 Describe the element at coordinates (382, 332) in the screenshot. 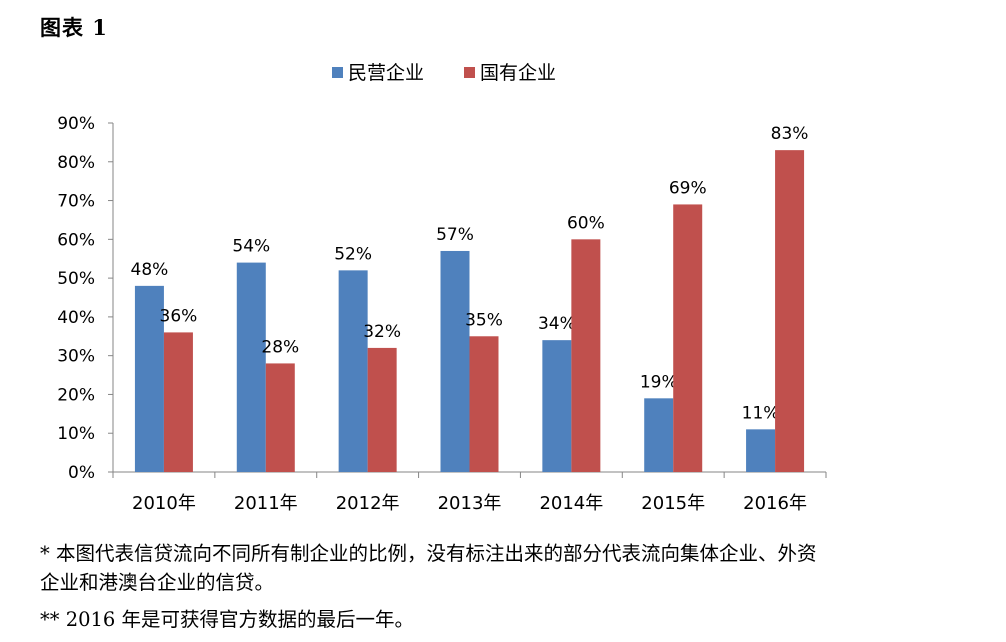

I see `data-label: 32%` at that location.